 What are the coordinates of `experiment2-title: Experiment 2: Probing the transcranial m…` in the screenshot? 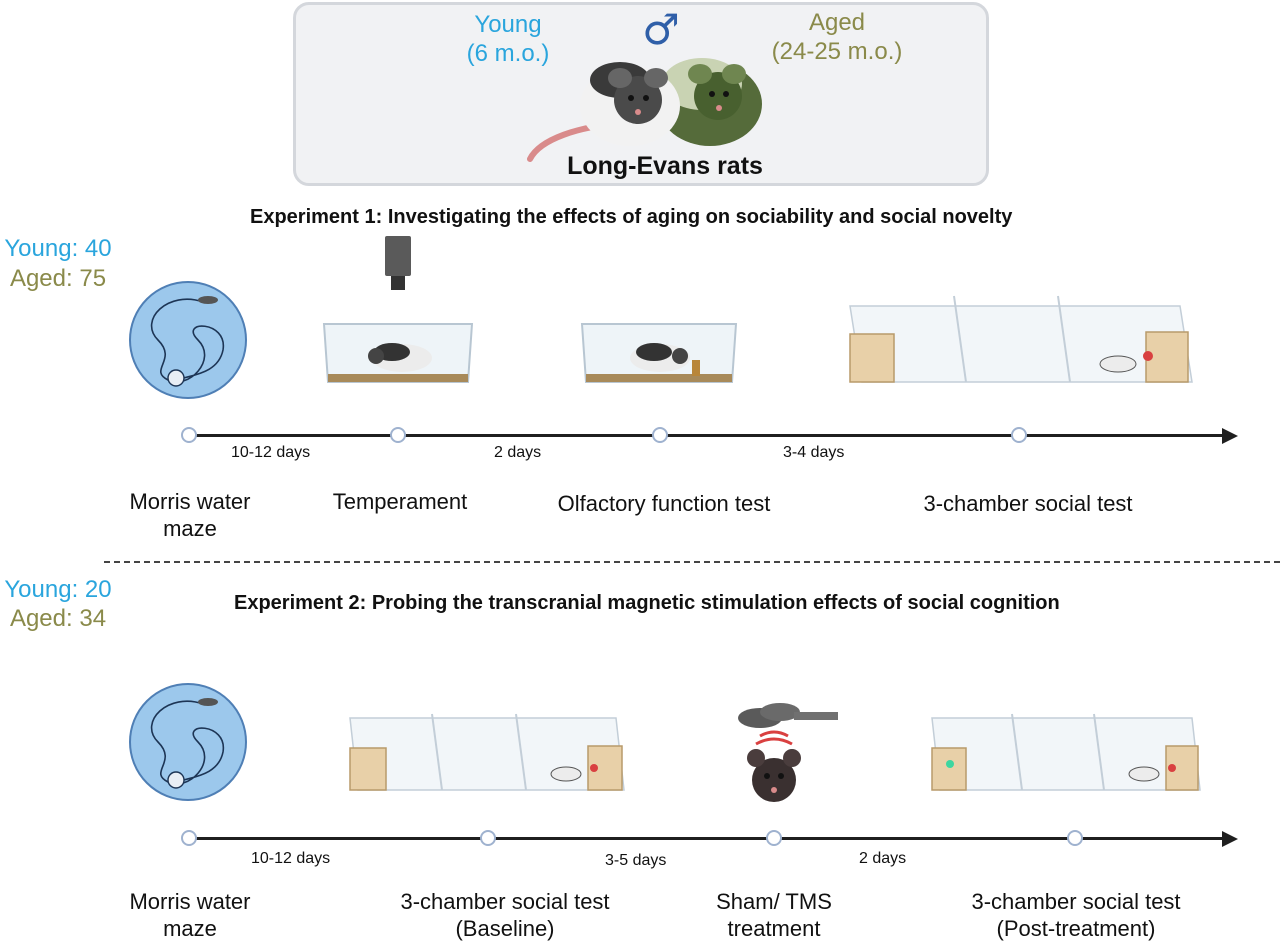 It's located at (647, 603).